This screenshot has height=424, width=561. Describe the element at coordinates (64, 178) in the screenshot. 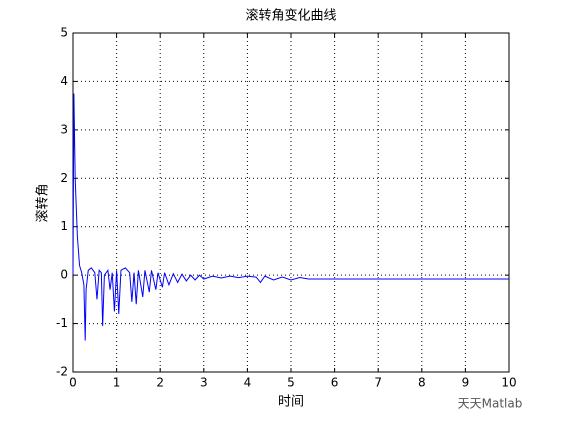

I see `y-tick-label: 2` at that location.